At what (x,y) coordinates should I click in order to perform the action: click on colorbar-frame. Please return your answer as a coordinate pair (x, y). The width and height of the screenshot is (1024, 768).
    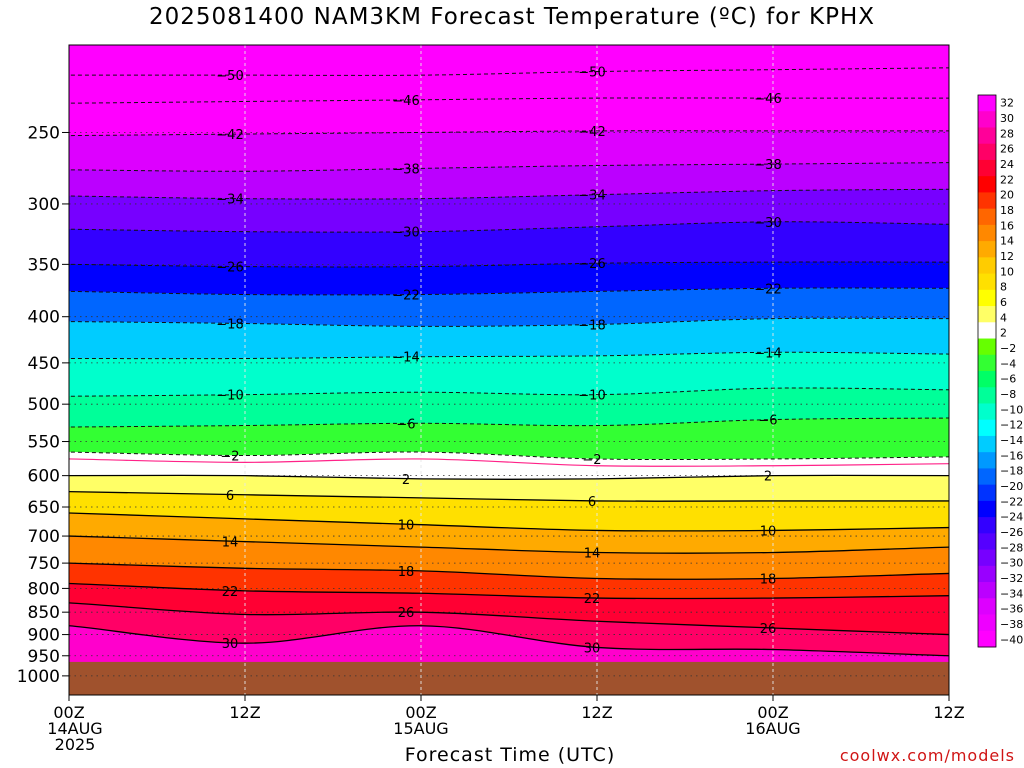
    Looking at the image, I should click on (987, 371).